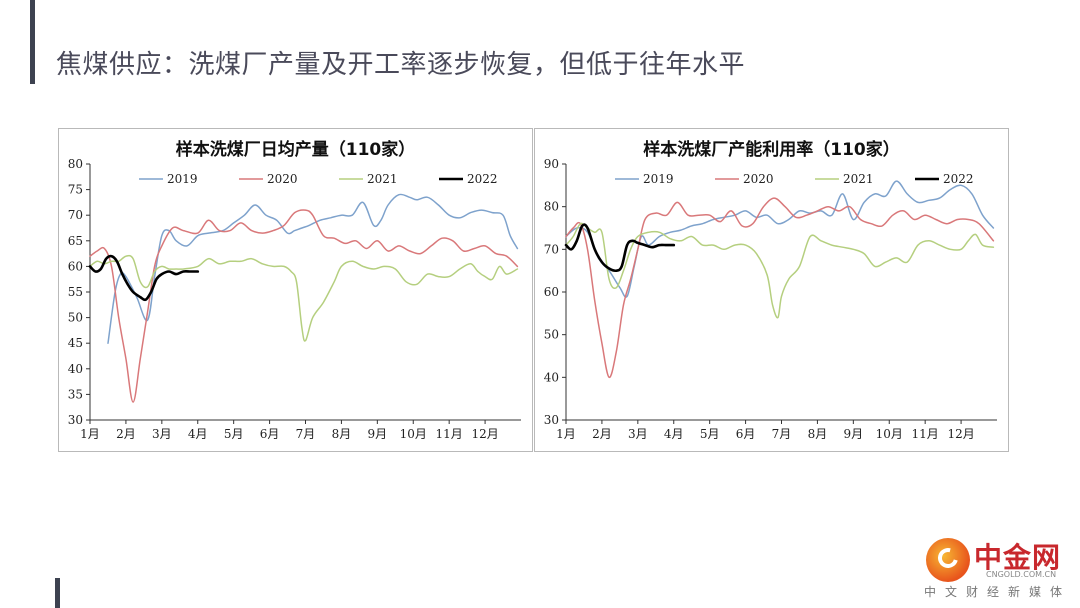 The height and width of the screenshot is (608, 1080). Describe the element at coordinates (401, 65) in the screenshot. I see `slide-title: 焦煤供应：洗煤厂产量及开工率逐步恢复，但低于往年水平` at that location.